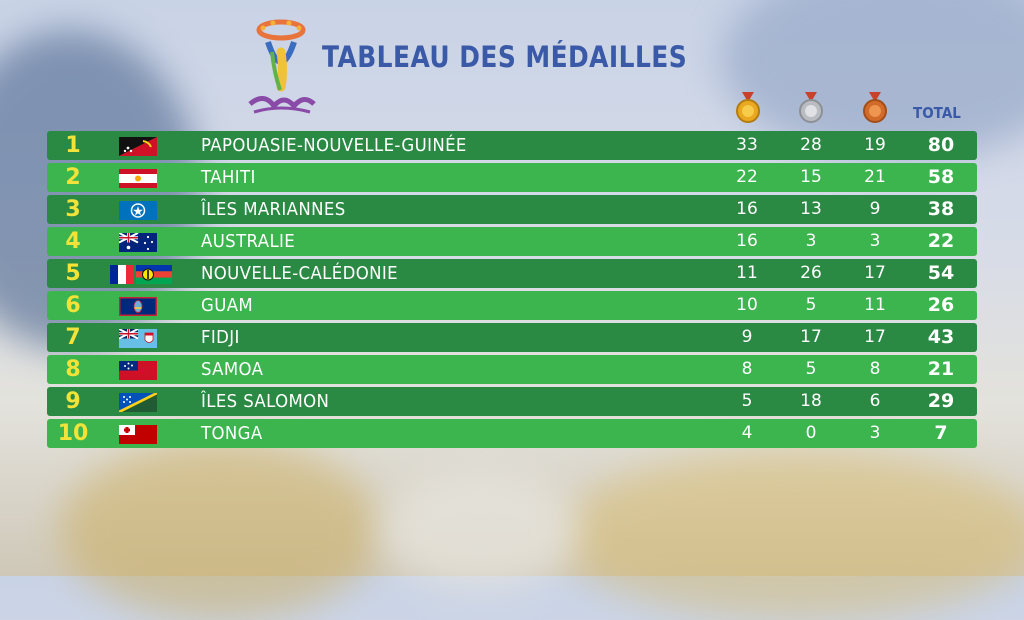 This screenshot has height=620, width=1024. Describe the element at coordinates (811, 433) in the screenshot. I see `silver-count: 0` at that location.